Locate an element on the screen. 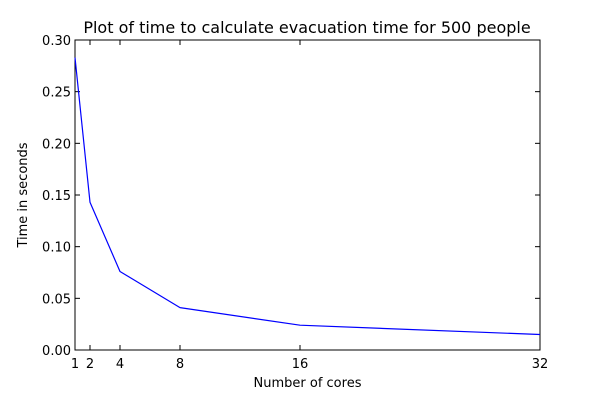 Image resolution: width=600 pixels, height=400 pixels. y-axis-label: Time in seconds is located at coordinates (23, 195).